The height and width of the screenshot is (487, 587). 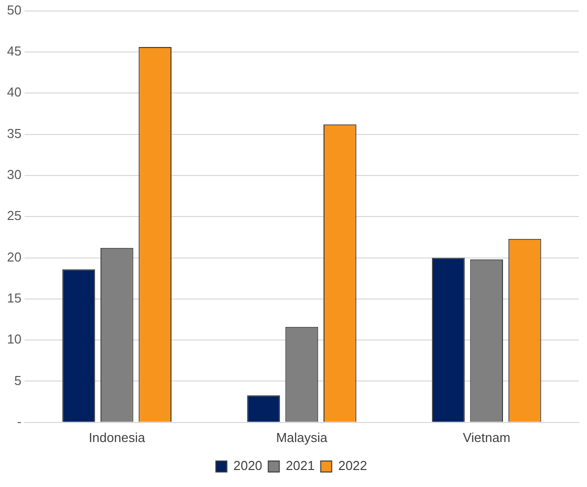 What do you see at coordinates (18, 380) in the screenshot?
I see `y-tick-label: 5` at bounding box center [18, 380].